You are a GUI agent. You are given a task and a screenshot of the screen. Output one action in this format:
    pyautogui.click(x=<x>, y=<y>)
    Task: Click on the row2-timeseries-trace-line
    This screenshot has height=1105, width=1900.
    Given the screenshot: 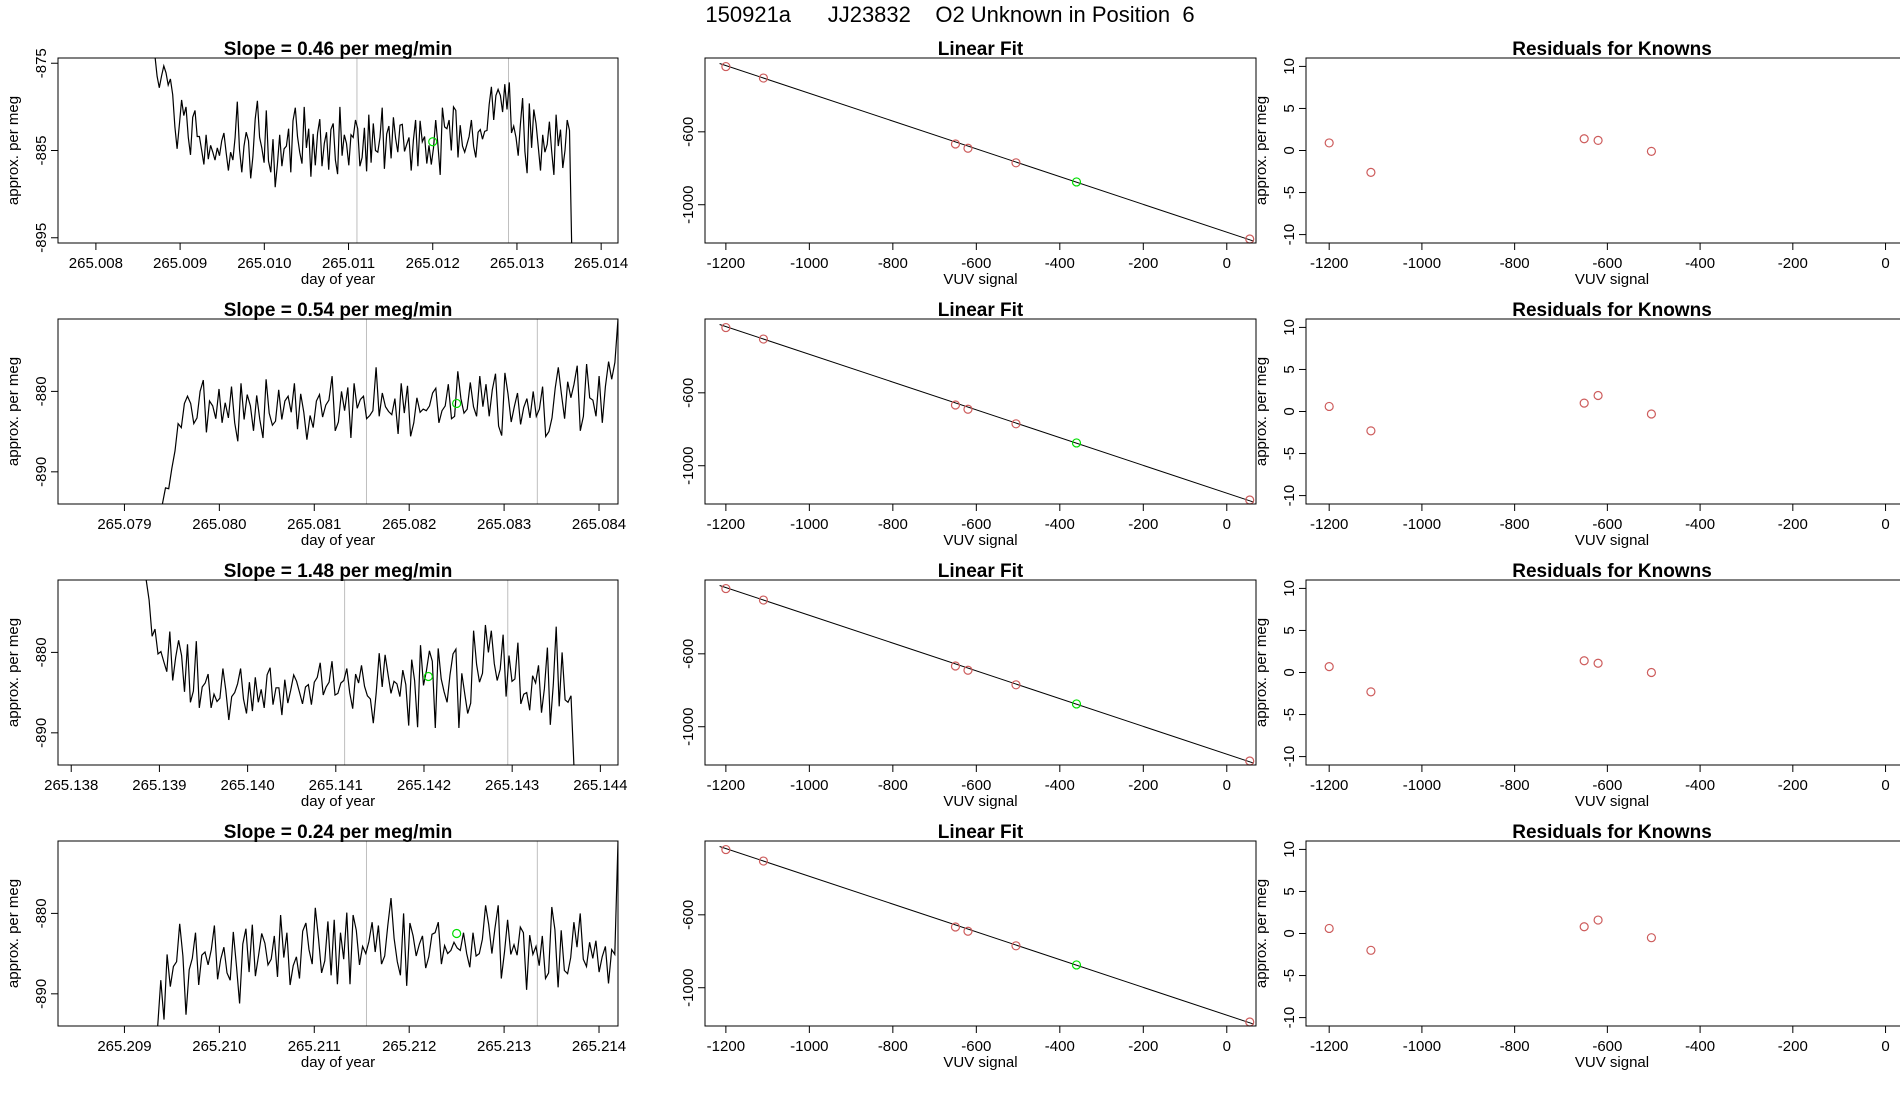 What is the action you would take?
    pyautogui.click(x=360, y=672)
    